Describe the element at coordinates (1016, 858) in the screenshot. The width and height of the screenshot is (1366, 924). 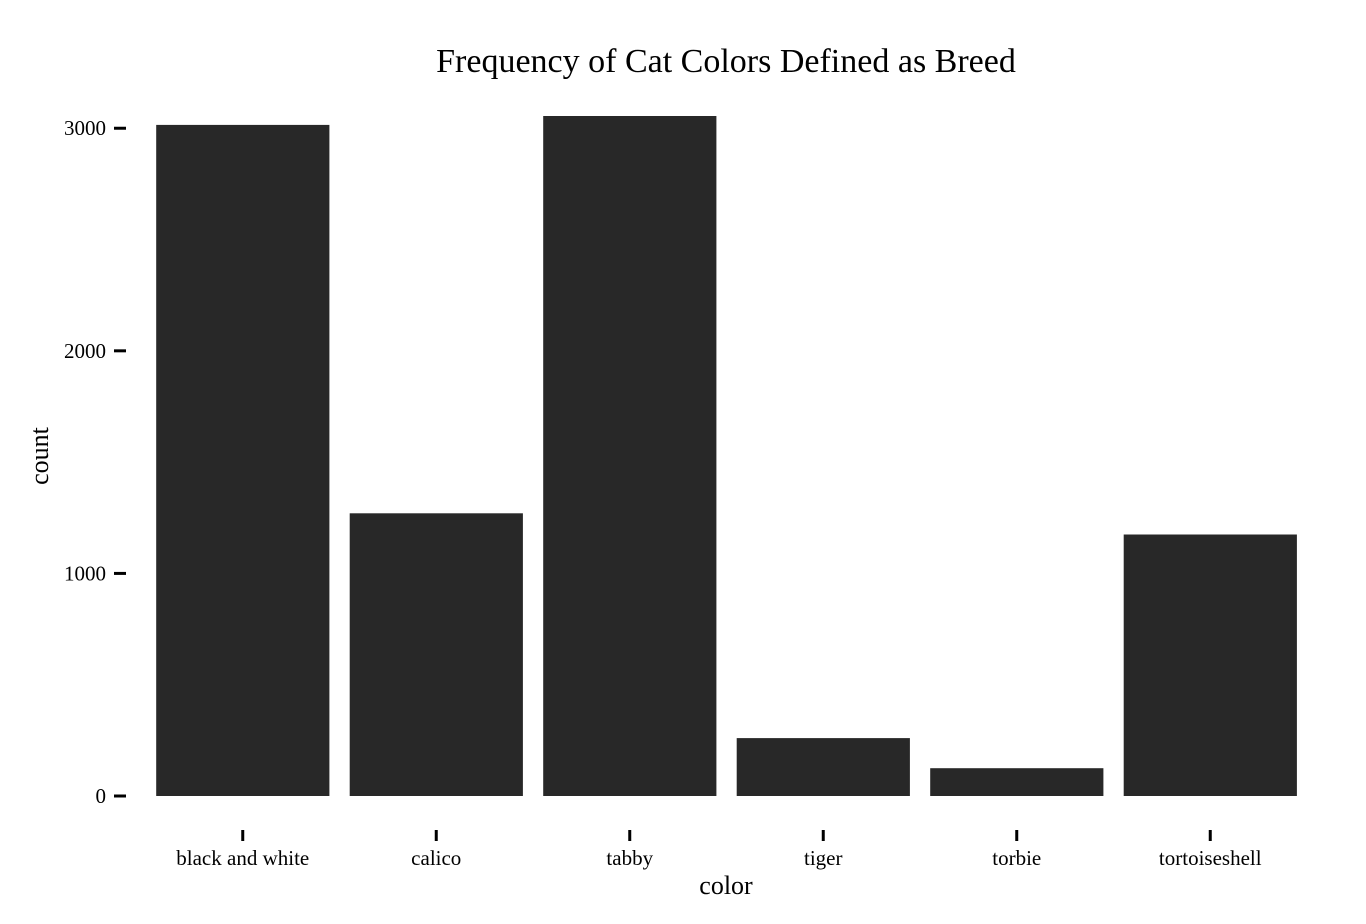
I see `x-tick-label: torbie` at that location.